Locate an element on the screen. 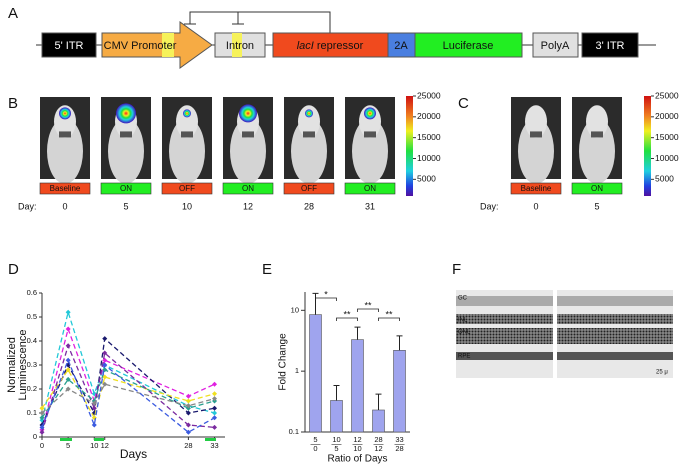 This screenshot has width=685, height=466. panel-label: D is located at coordinates (13, 269).